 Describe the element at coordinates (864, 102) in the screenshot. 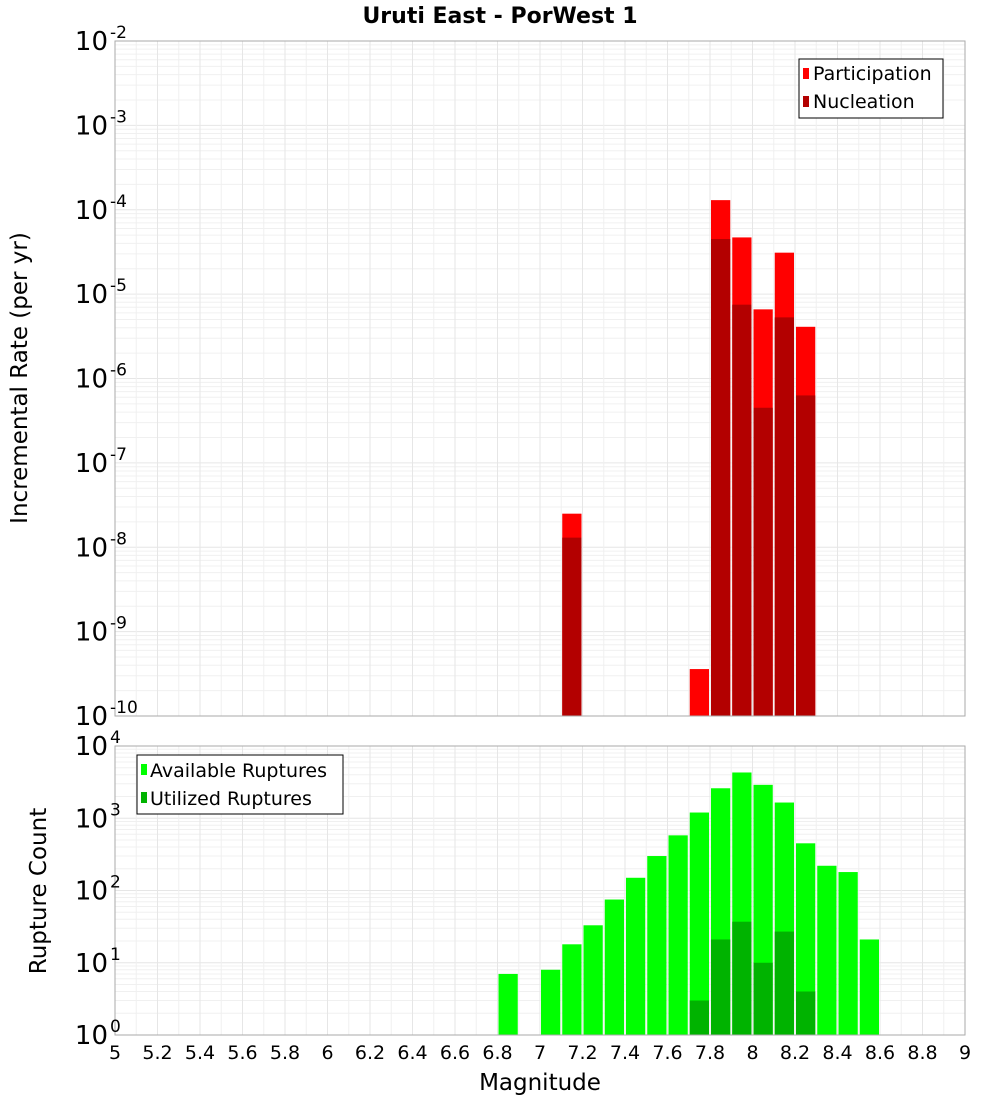

I see `legend-label-nucleation: Nucleation` at that location.